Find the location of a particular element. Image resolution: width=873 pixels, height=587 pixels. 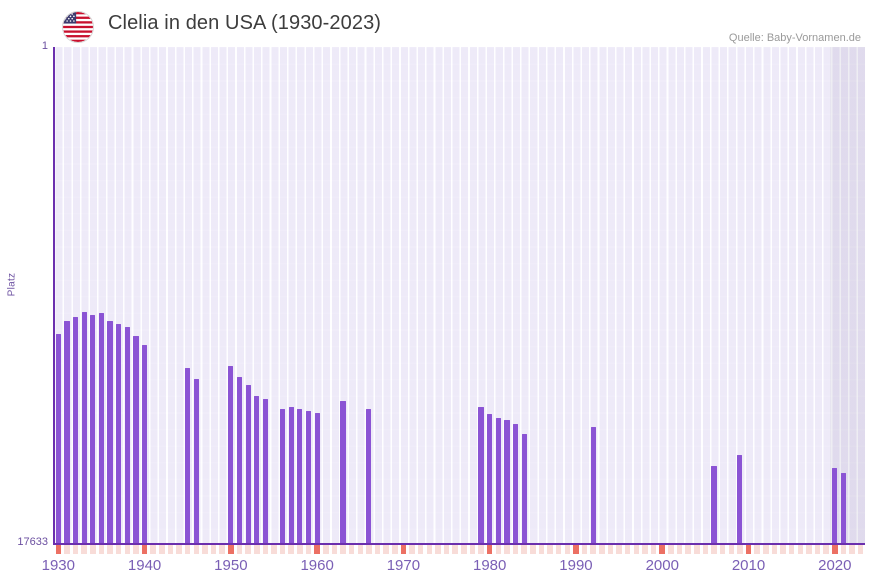

us-flag-icon is located at coordinates (78, 27).